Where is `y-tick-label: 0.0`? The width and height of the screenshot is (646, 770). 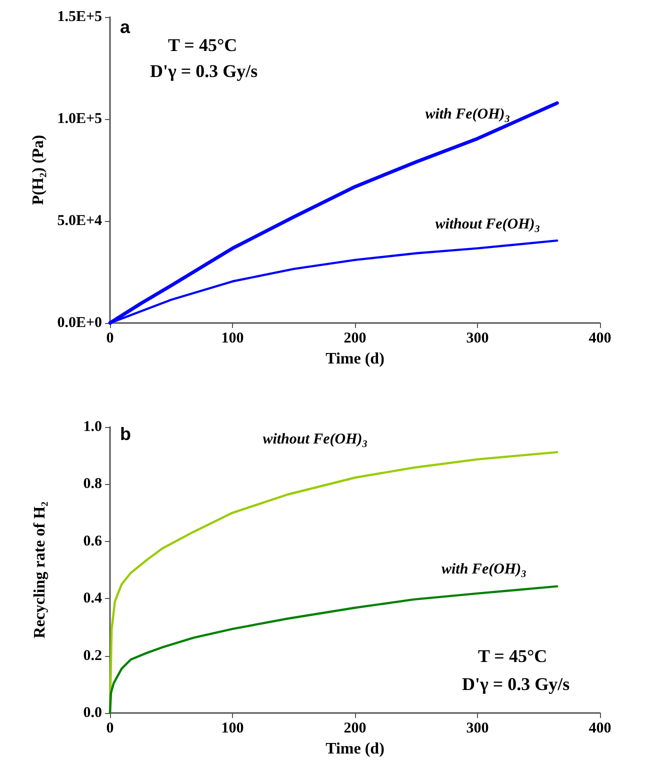 y-tick-label: 0.0 is located at coordinates (92, 713).